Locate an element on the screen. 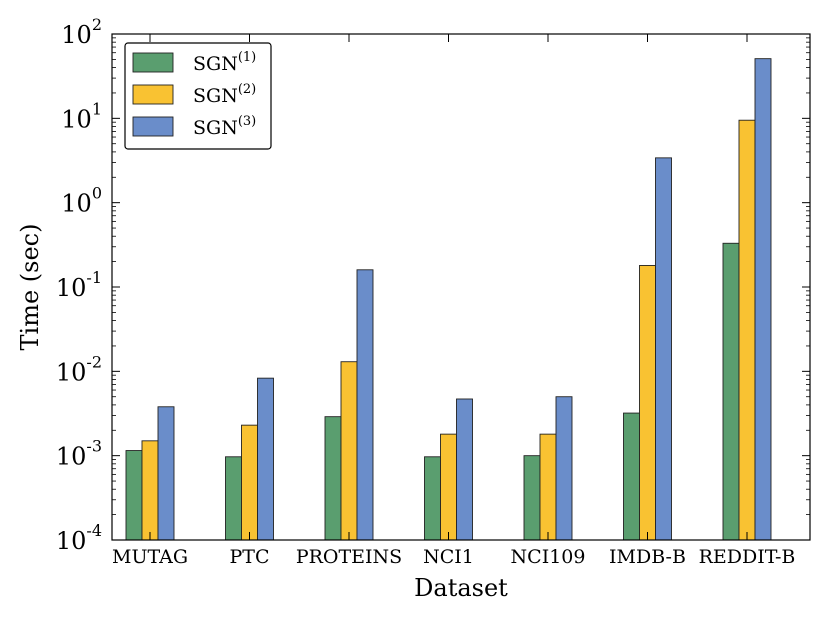 The image size is (830, 619). y-tick-label-exponent: 2 is located at coordinates (97, 24).